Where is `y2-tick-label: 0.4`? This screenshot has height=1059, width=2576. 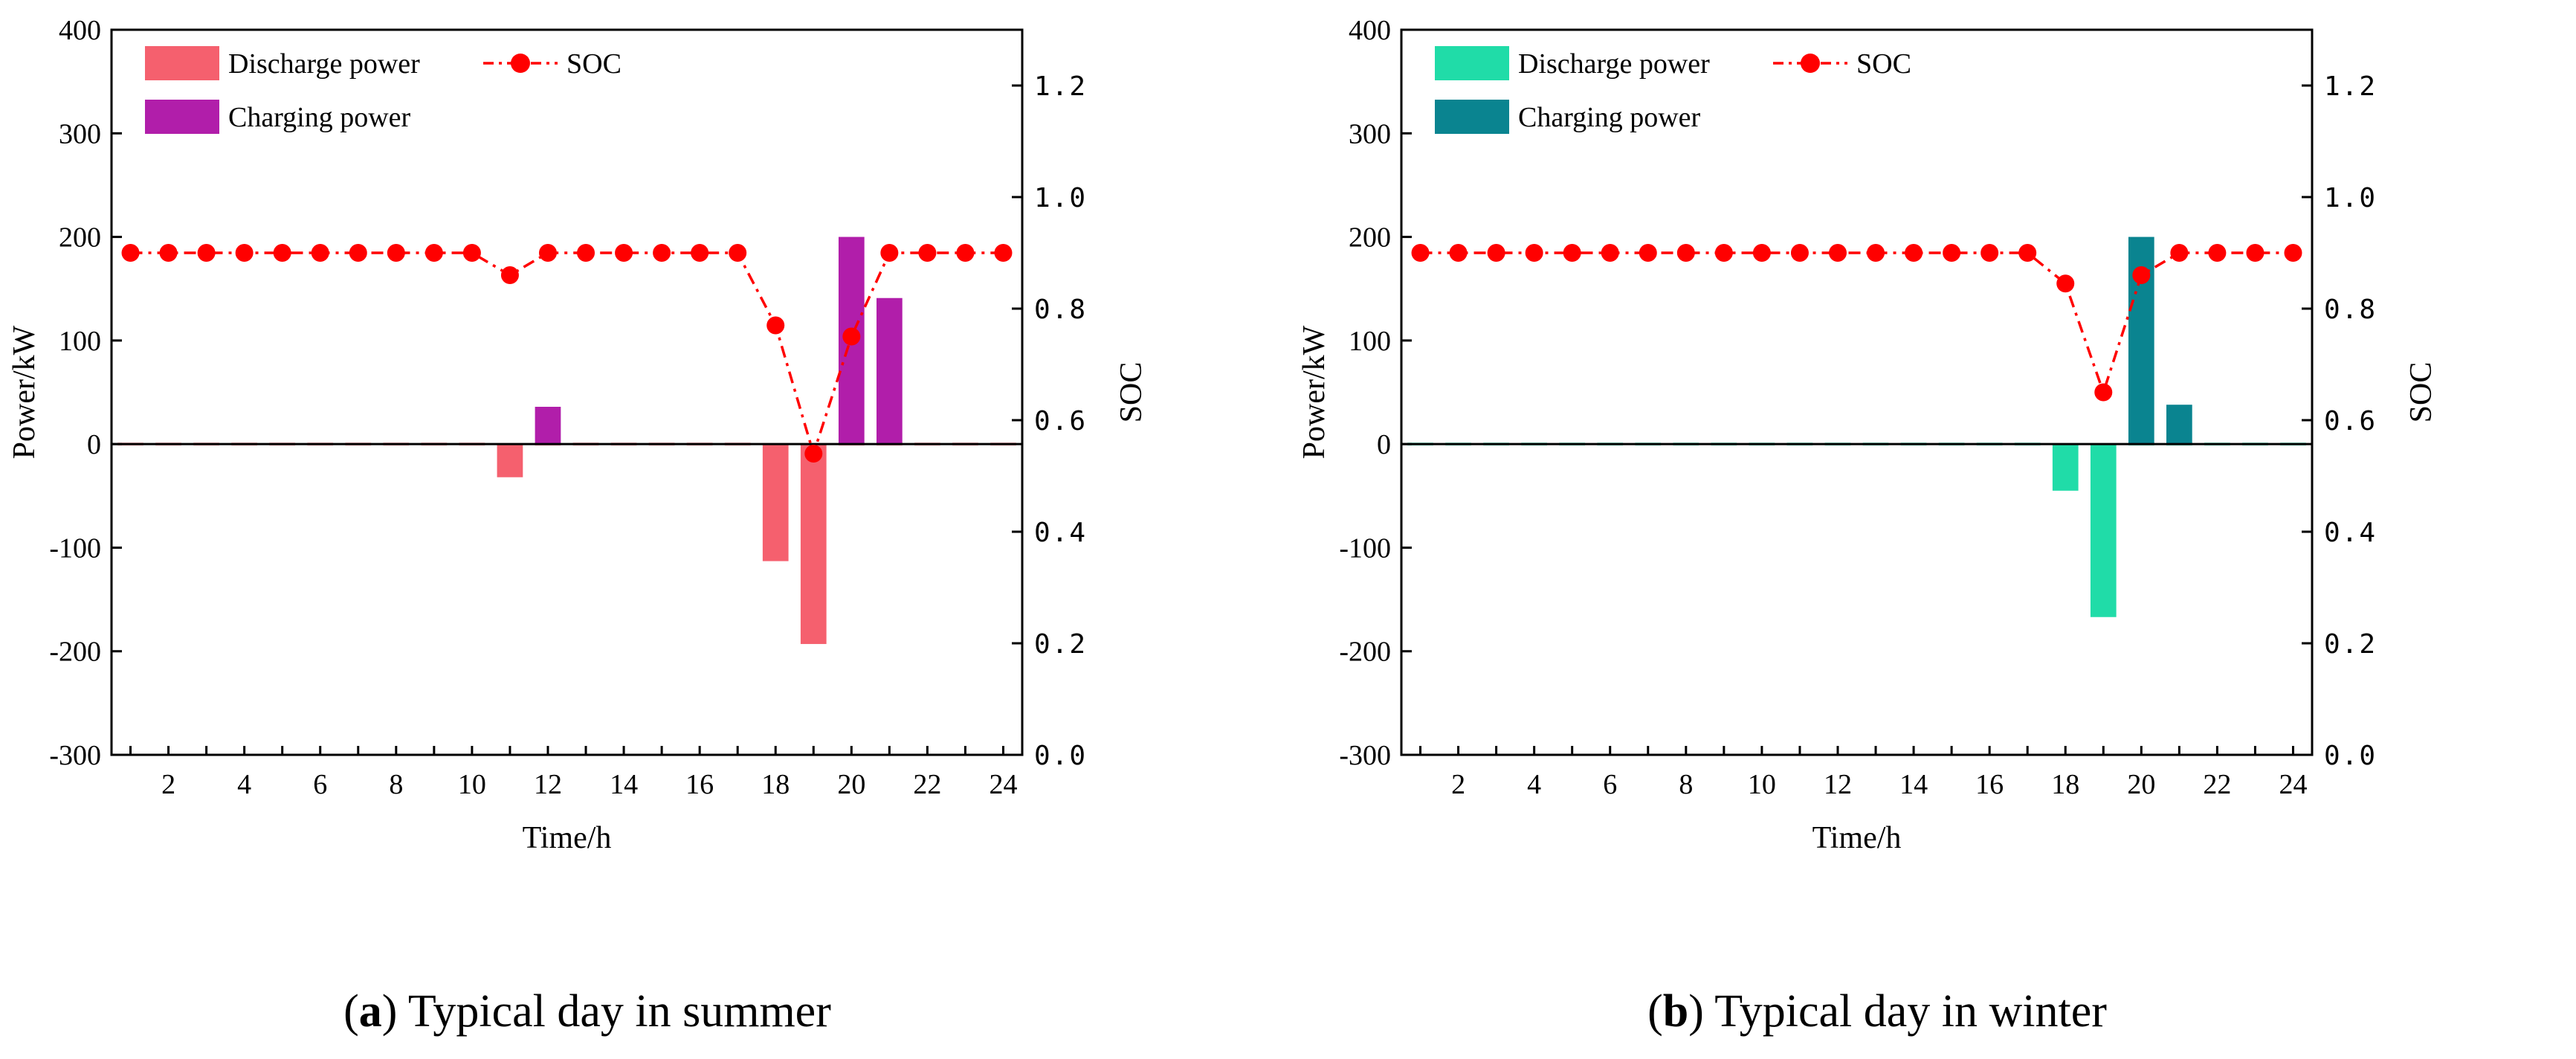 y2-tick-label: 0.4 is located at coordinates (1060, 533).